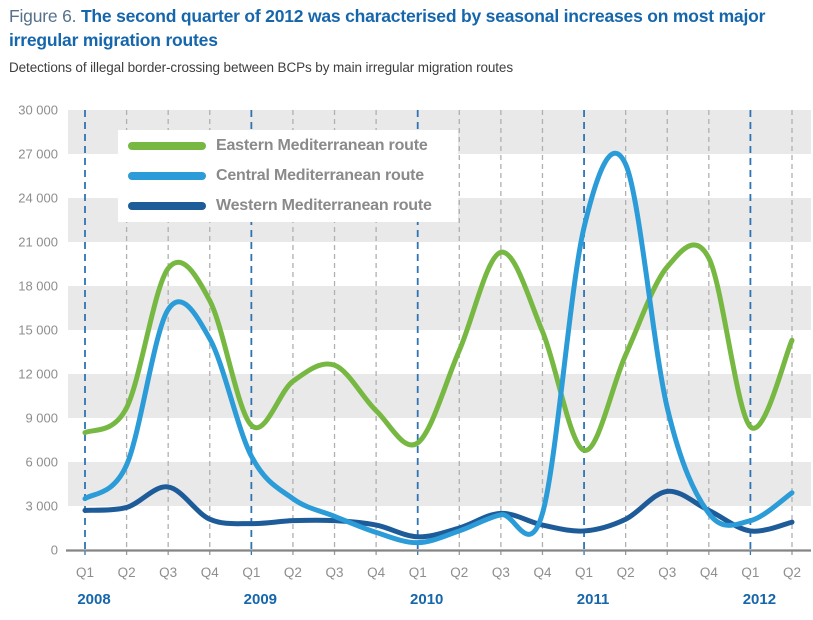  I want to click on legend-label-central: Central Mediterranean route, so click(320, 175).